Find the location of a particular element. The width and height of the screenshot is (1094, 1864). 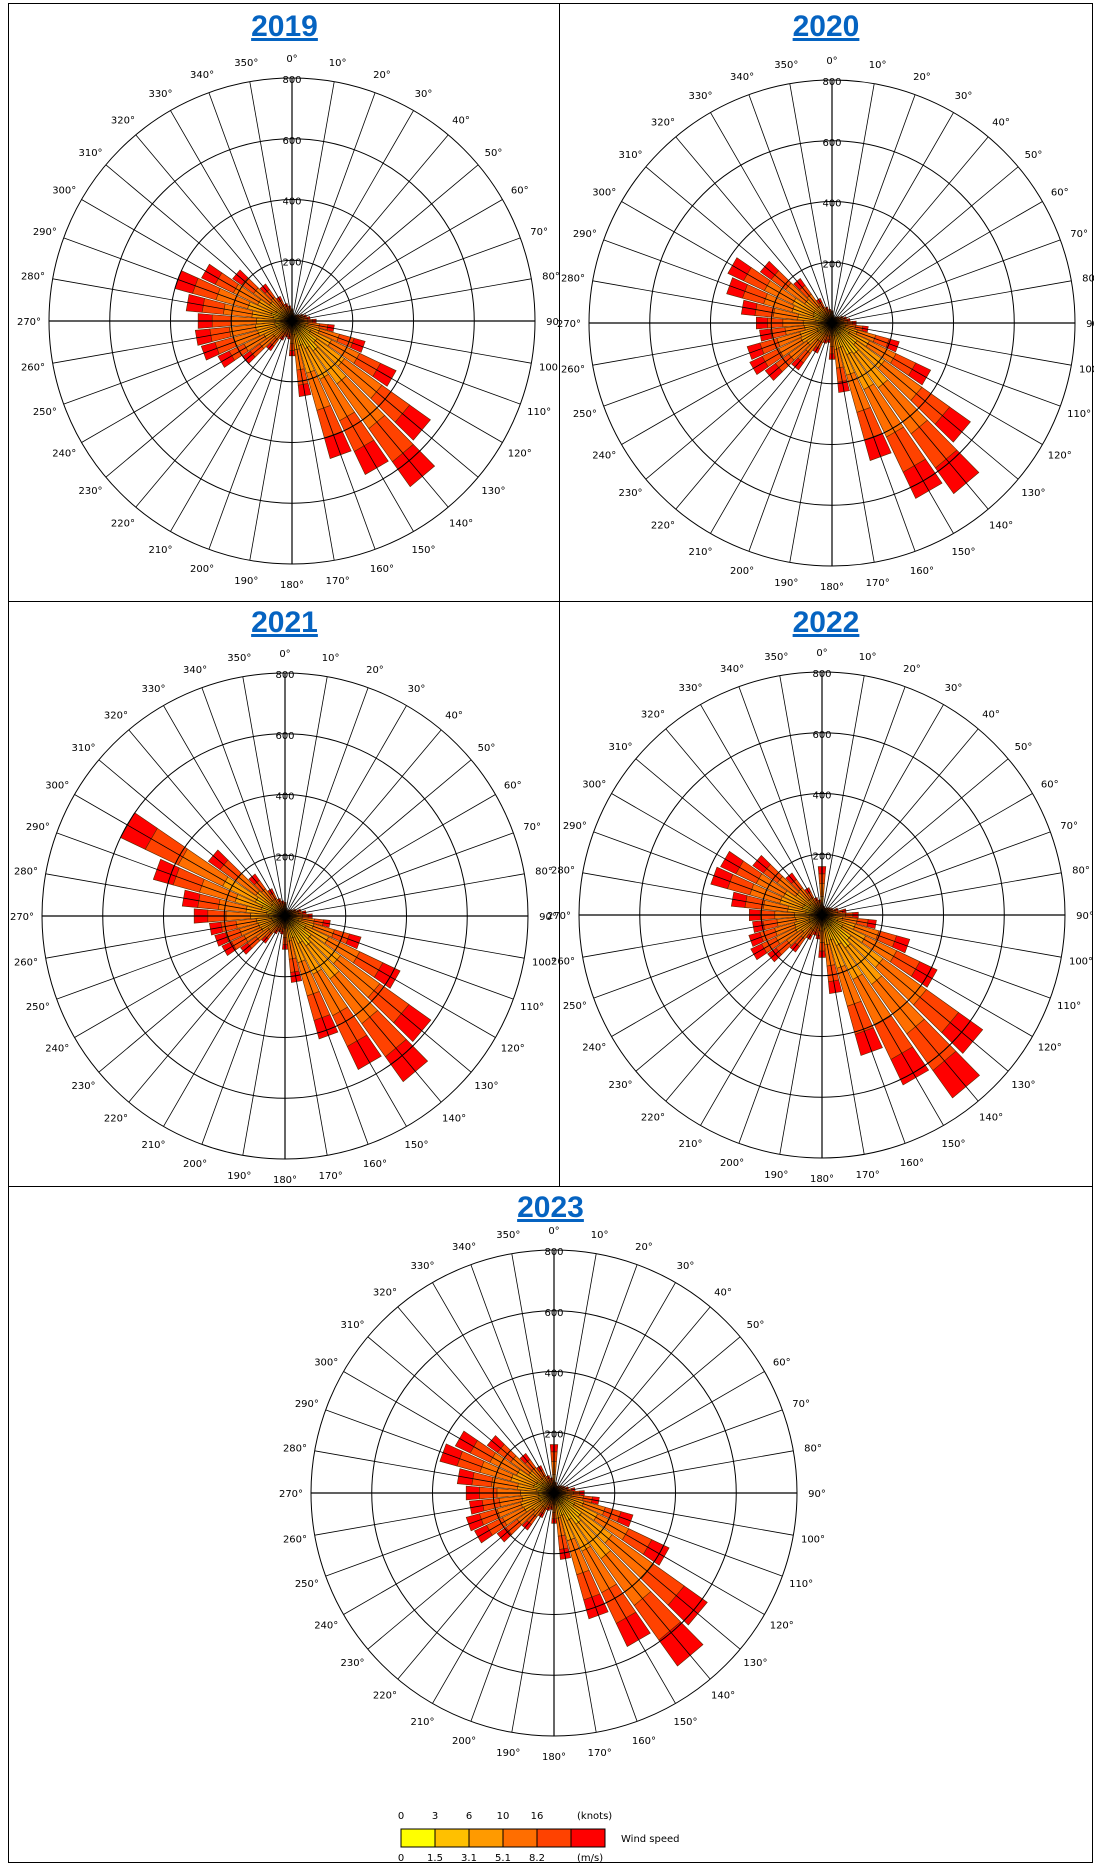

direction-label-120: 120° is located at coordinates (520, 454).